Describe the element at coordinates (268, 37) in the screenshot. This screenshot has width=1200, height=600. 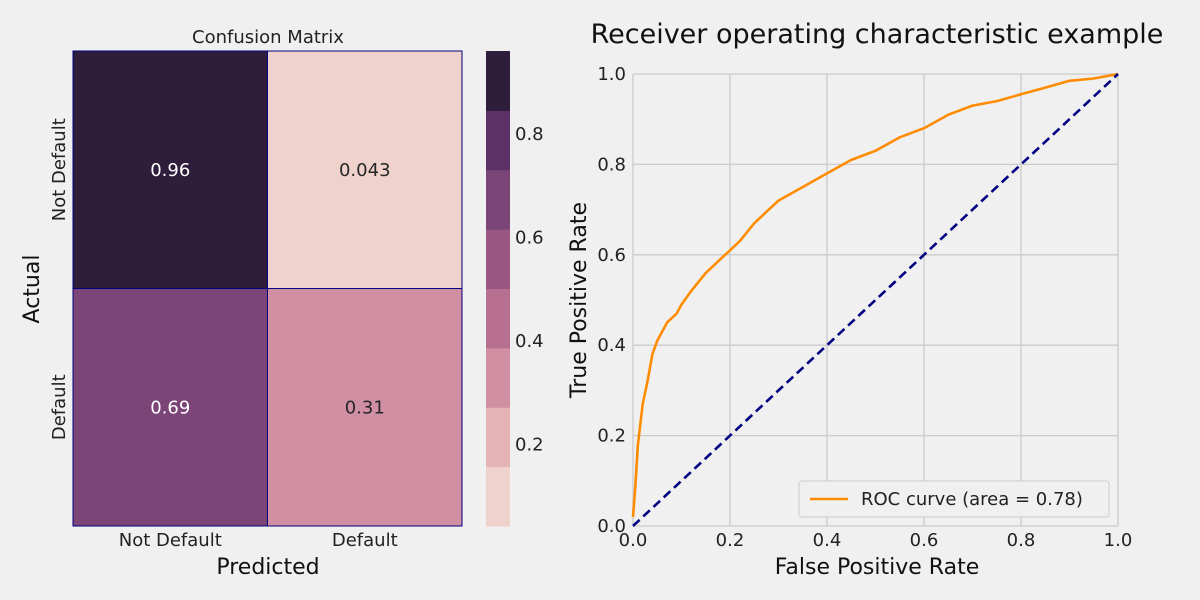
I see `cm-title: Confusion Matrix` at that location.